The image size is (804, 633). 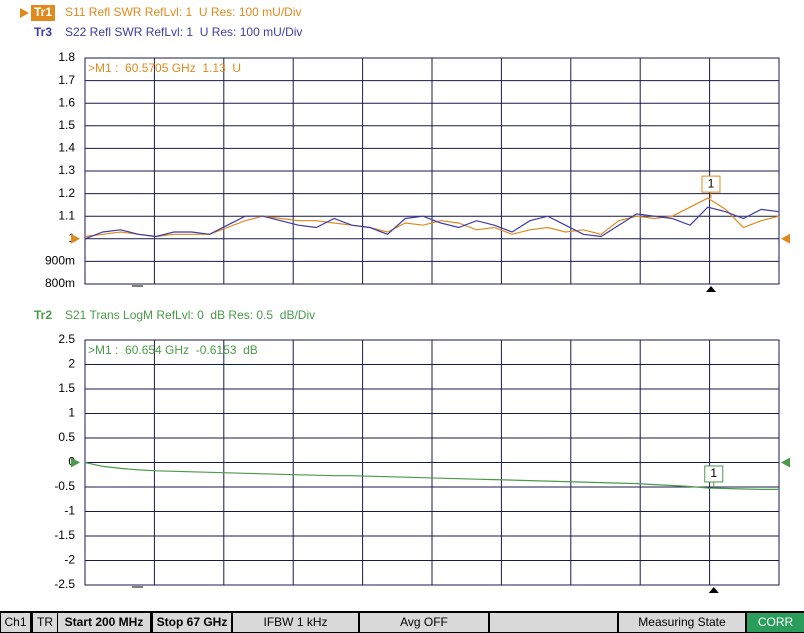 What do you see at coordinates (71, 413) in the screenshot?
I see `y-tick-label: 1` at bounding box center [71, 413].